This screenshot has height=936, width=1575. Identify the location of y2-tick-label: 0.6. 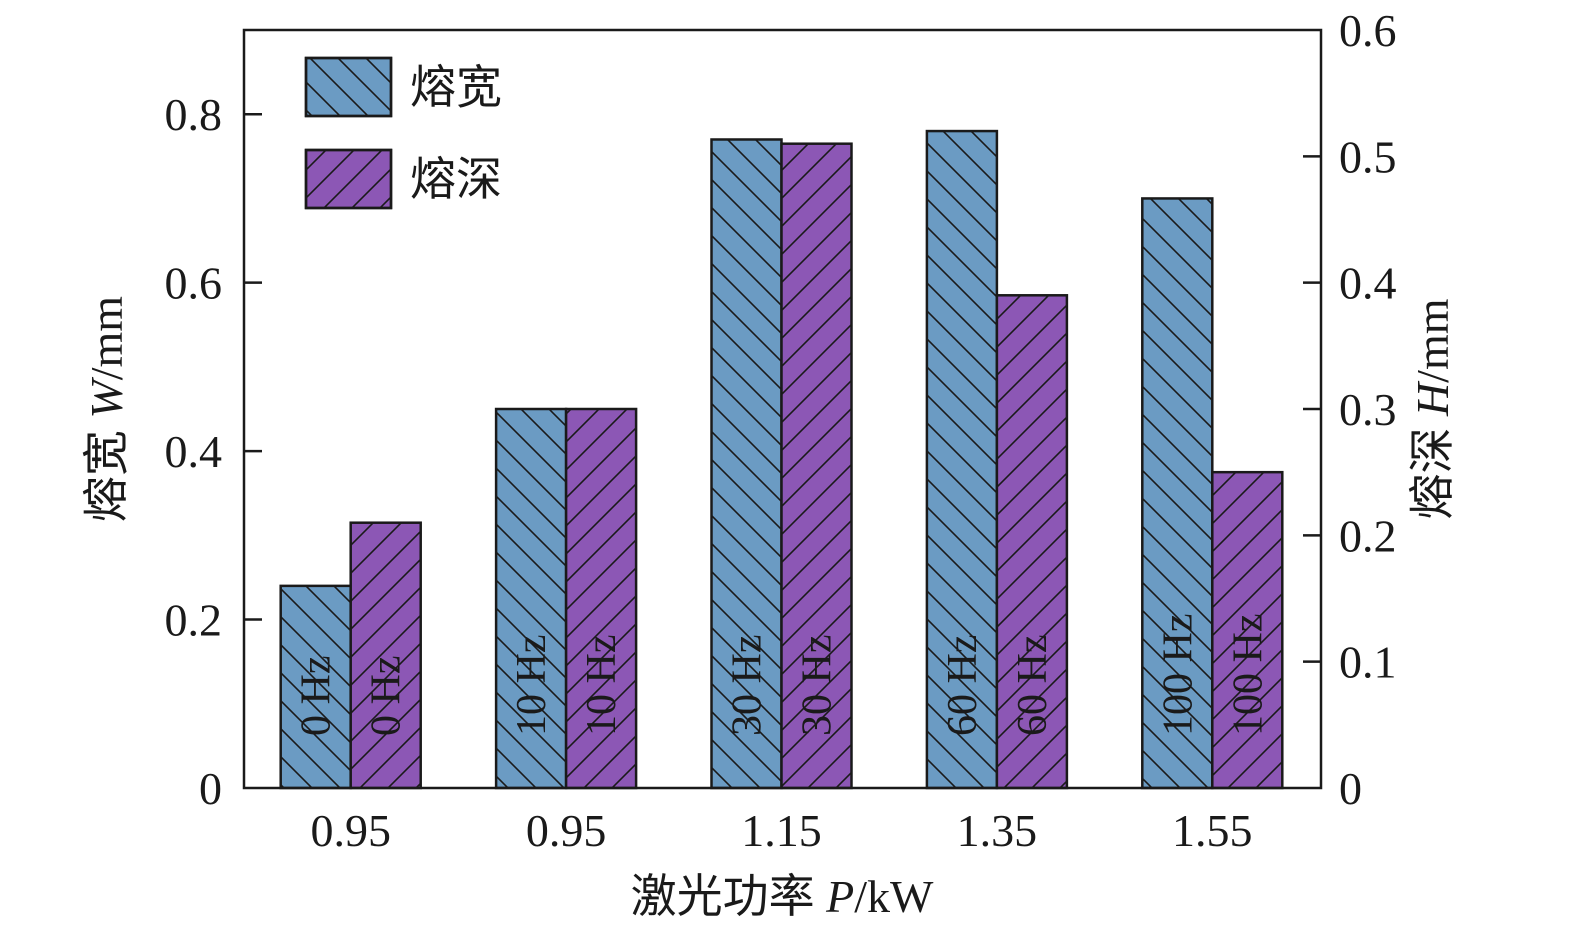
(1368, 30).